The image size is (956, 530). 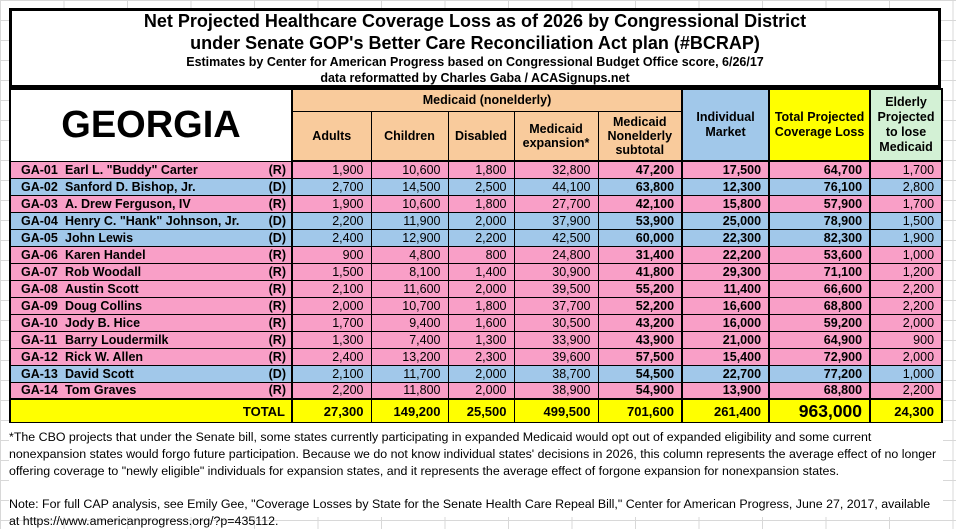 What do you see at coordinates (409, 169) in the screenshot?
I see `children-value-cell: 10,600` at bounding box center [409, 169].